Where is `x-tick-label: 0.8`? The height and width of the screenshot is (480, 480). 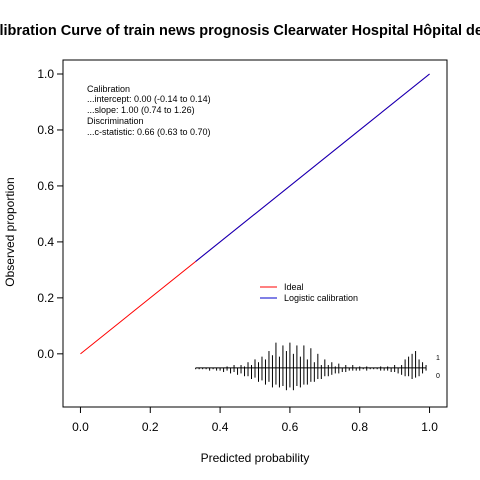 x-tick-label: 0.8 is located at coordinates (359, 427).